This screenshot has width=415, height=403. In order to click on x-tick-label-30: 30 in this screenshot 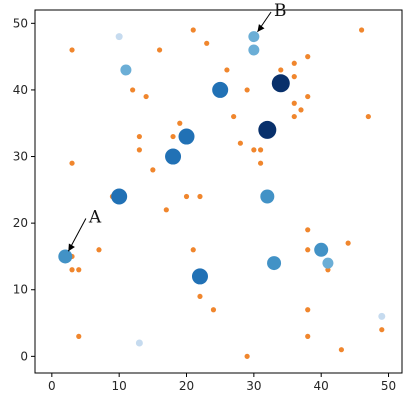, I will do `click(253, 386)`.